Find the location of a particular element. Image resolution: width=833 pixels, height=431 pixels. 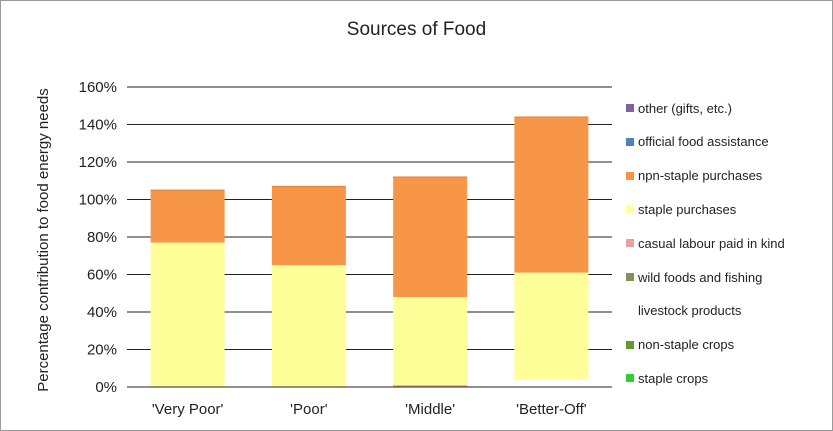

x-category-label: 'Better-Off' is located at coordinates (551, 409).